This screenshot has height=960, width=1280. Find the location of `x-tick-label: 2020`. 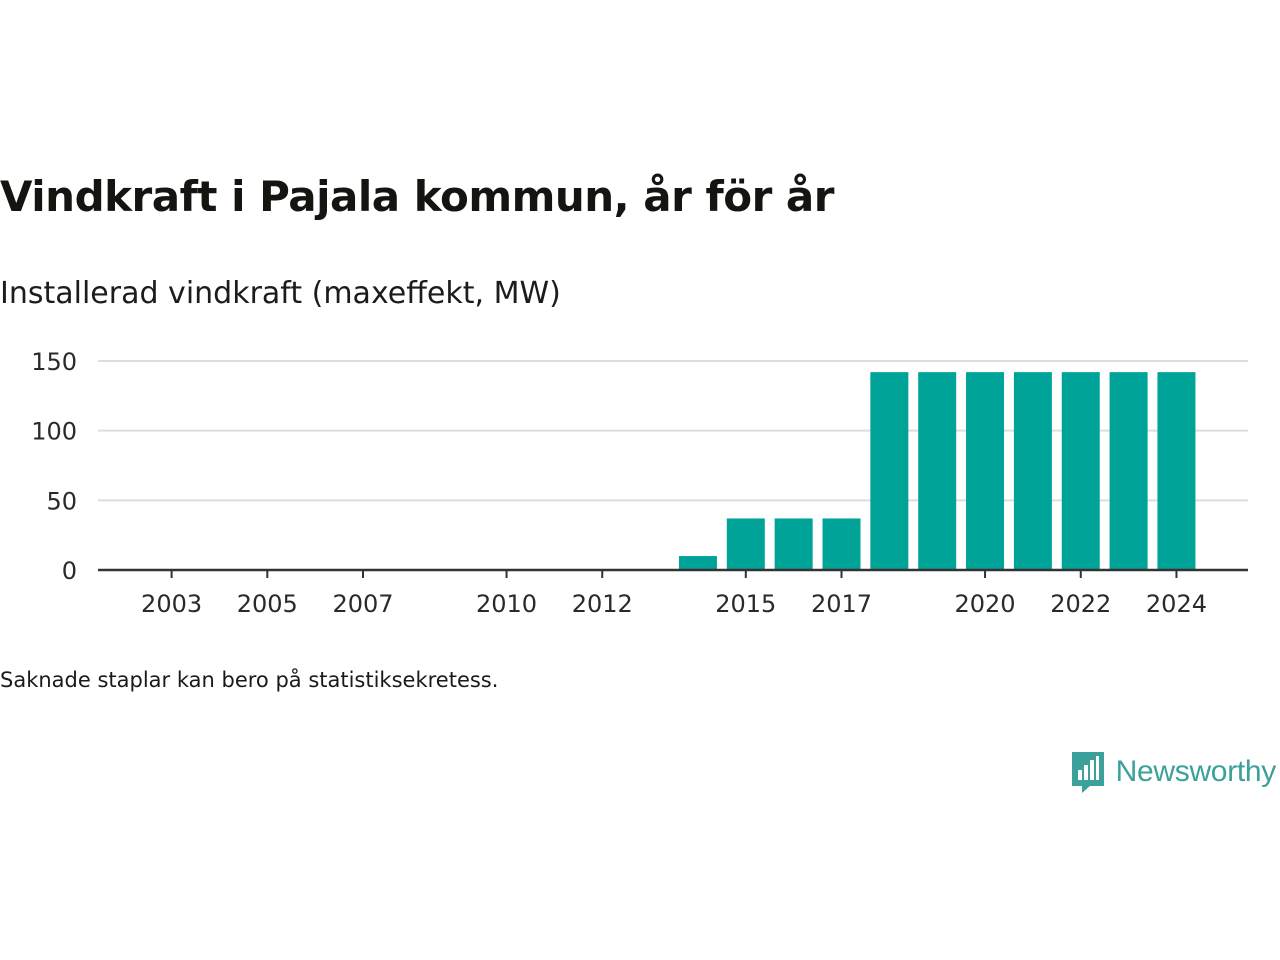

x-tick-label: 2020 is located at coordinates (985, 604).